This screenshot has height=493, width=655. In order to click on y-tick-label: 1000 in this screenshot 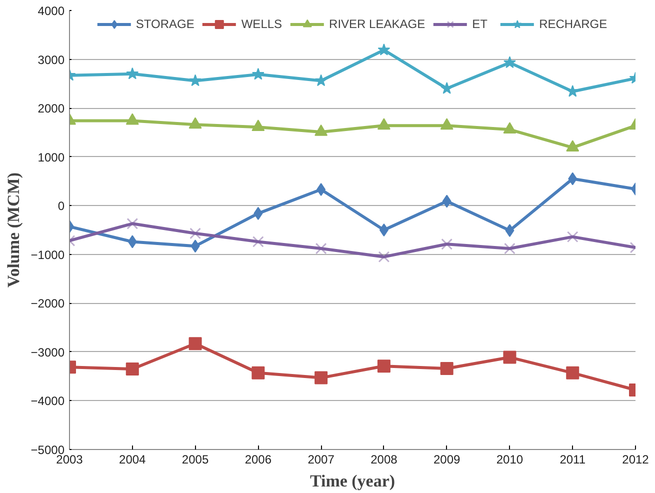, I will do `click(51, 157)`.